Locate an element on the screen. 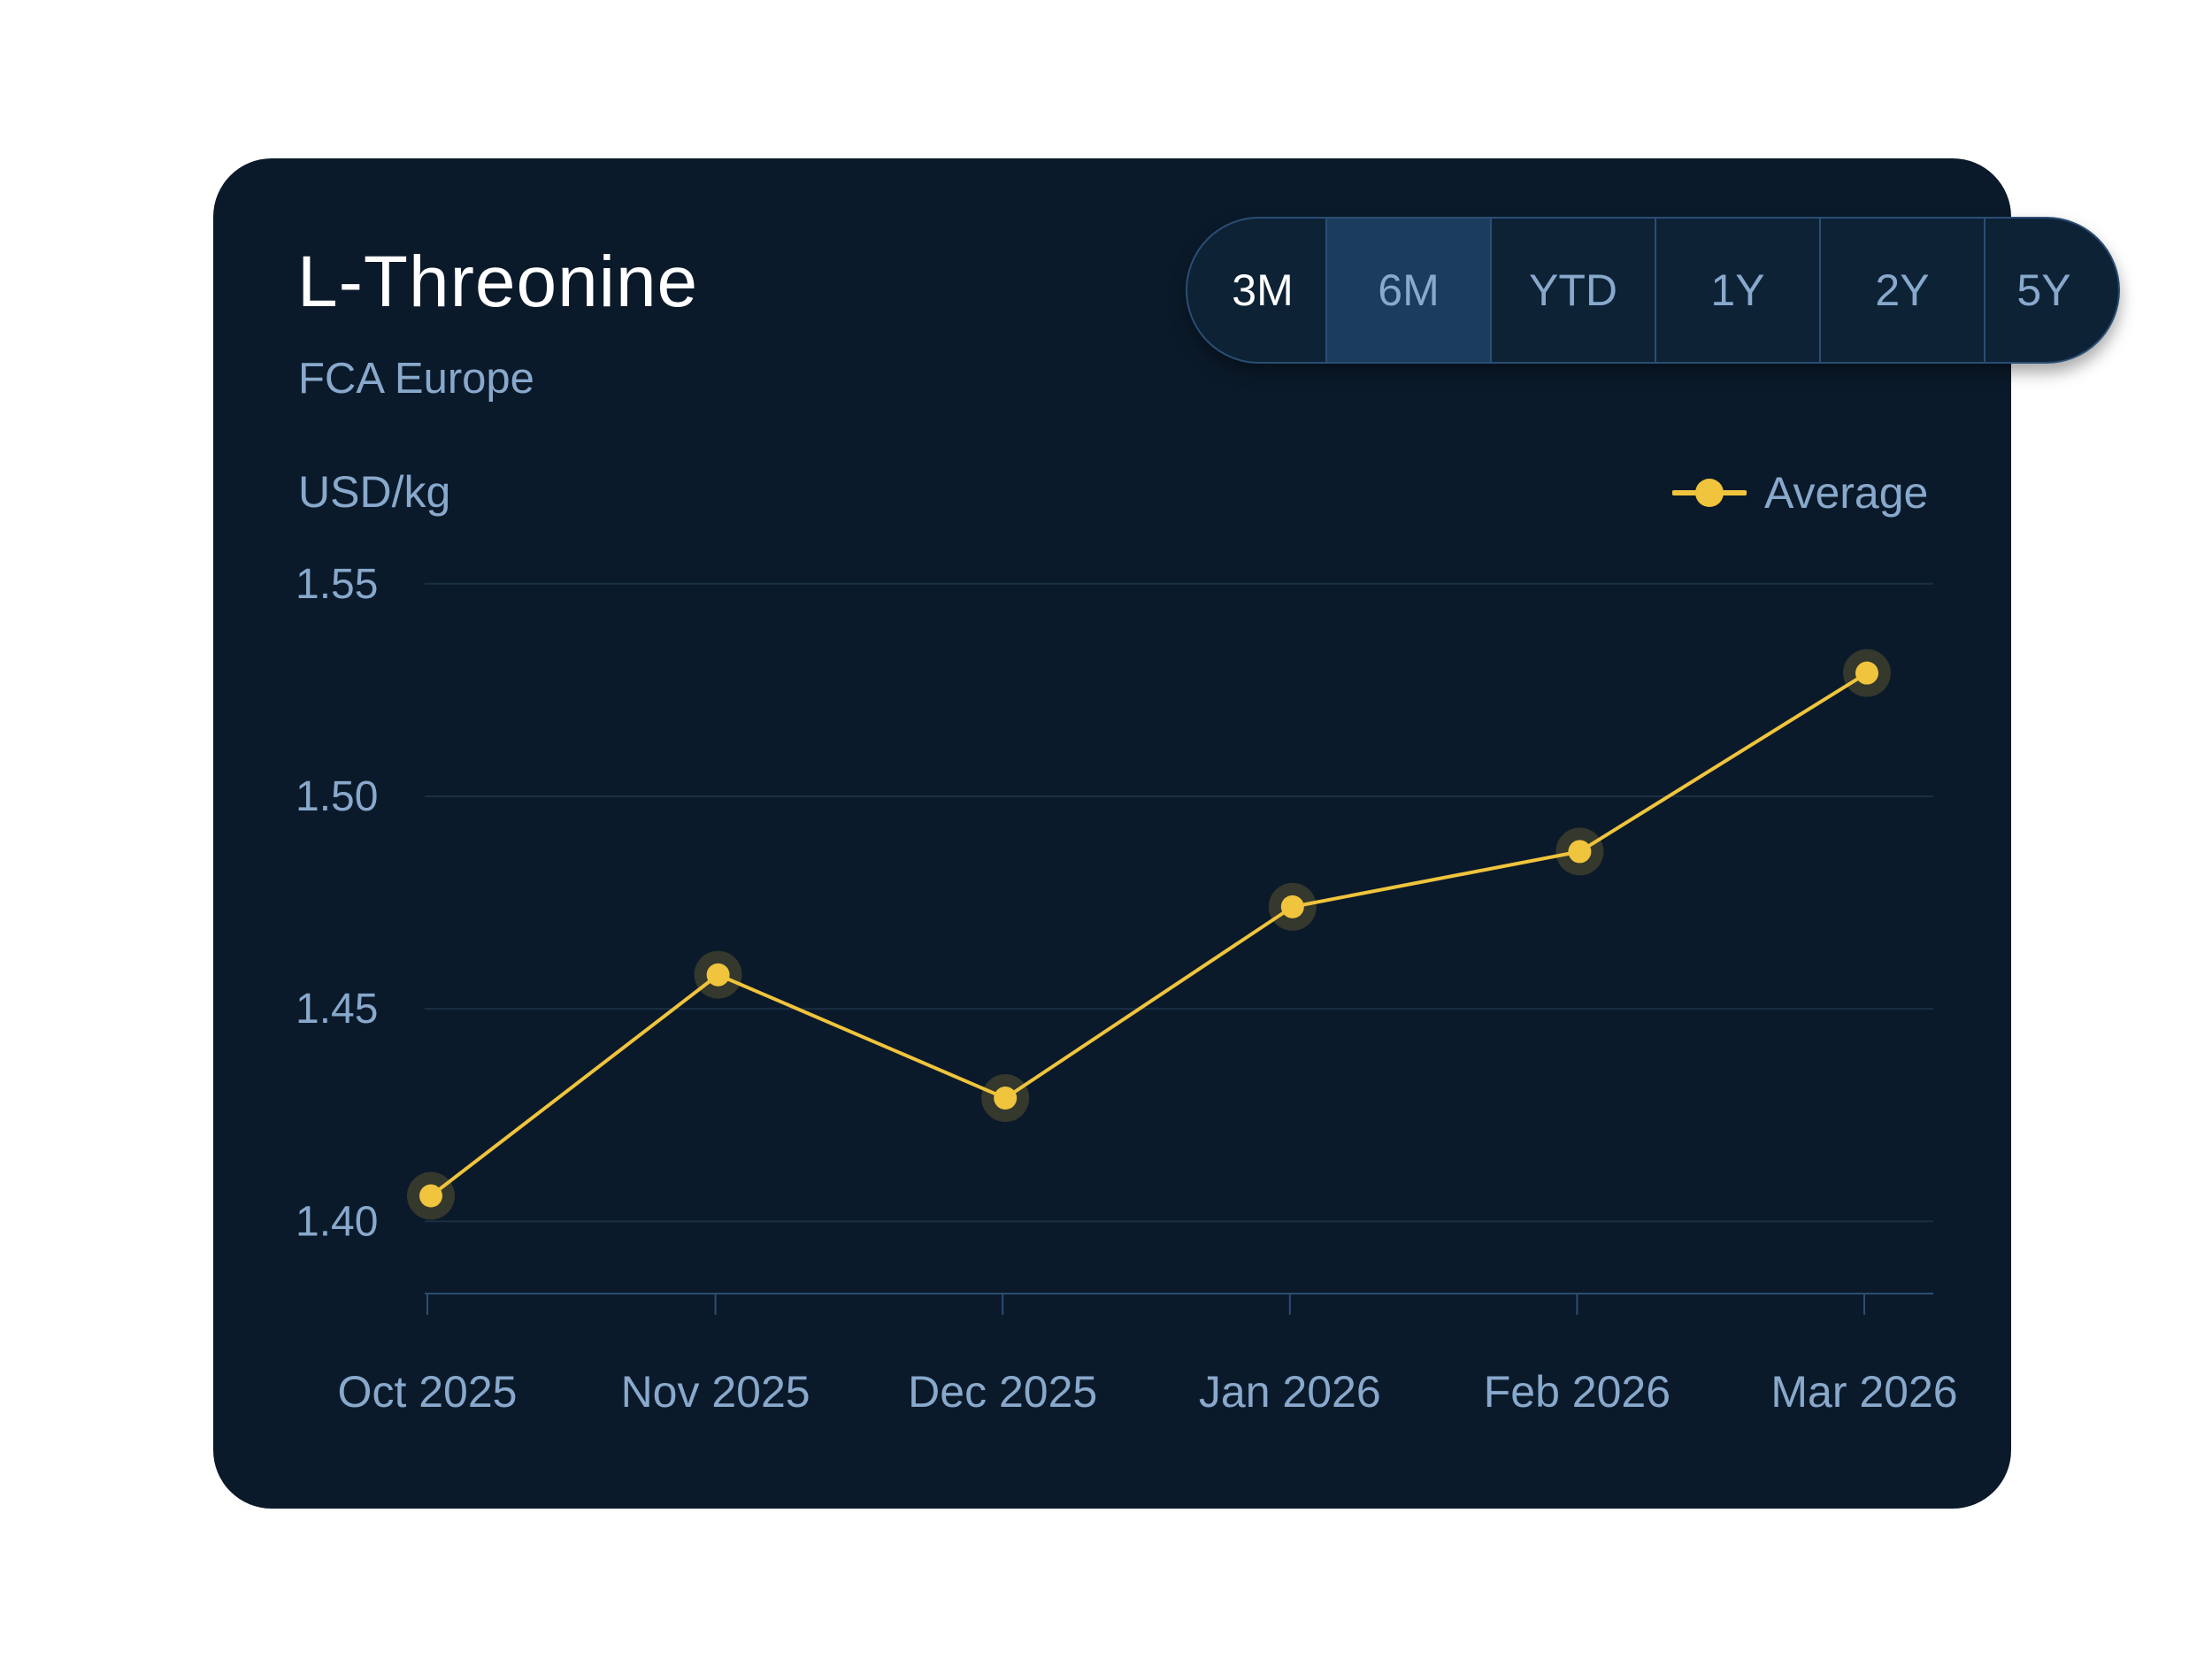 The width and height of the screenshot is (2212, 1659). x-tick-label: Mar 2026 is located at coordinates (1864, 1392).